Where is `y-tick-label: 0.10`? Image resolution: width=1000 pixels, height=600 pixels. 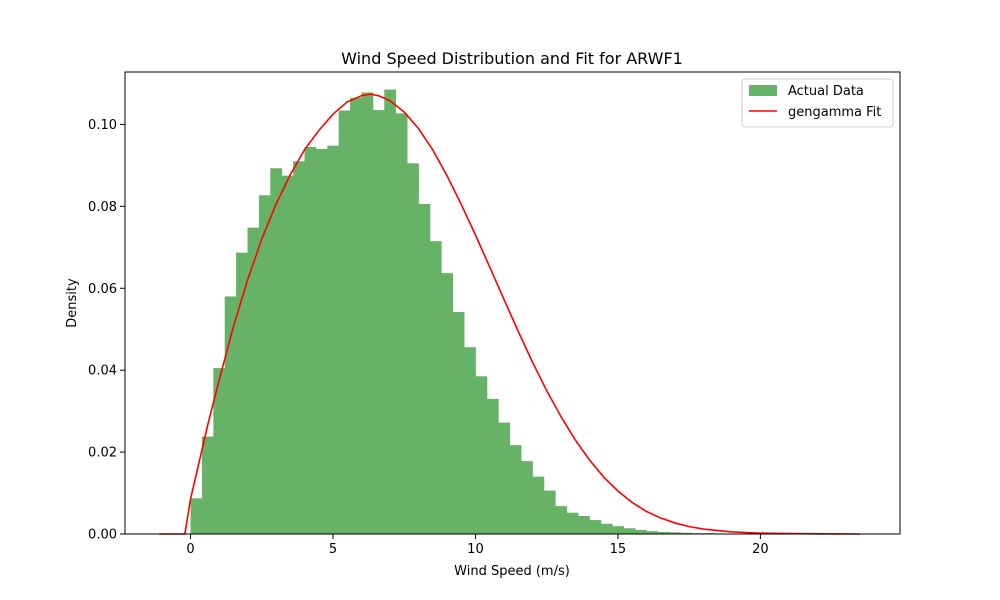 y-tick-label: 0.10 is located at coordinates (102, 125).